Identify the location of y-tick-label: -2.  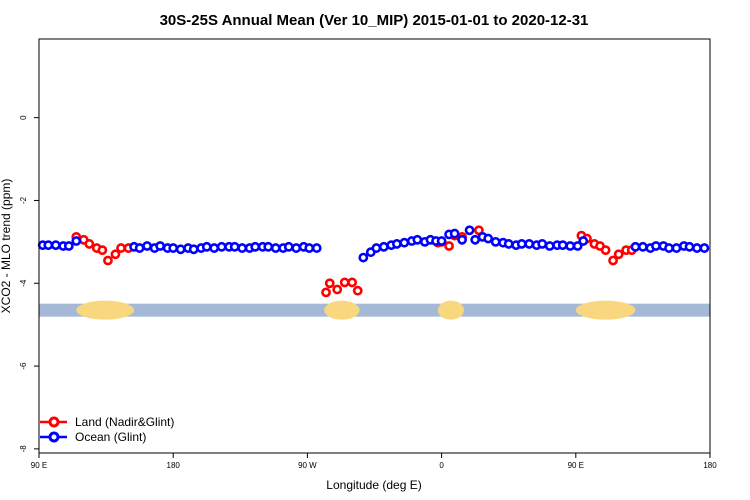
(23, 200).